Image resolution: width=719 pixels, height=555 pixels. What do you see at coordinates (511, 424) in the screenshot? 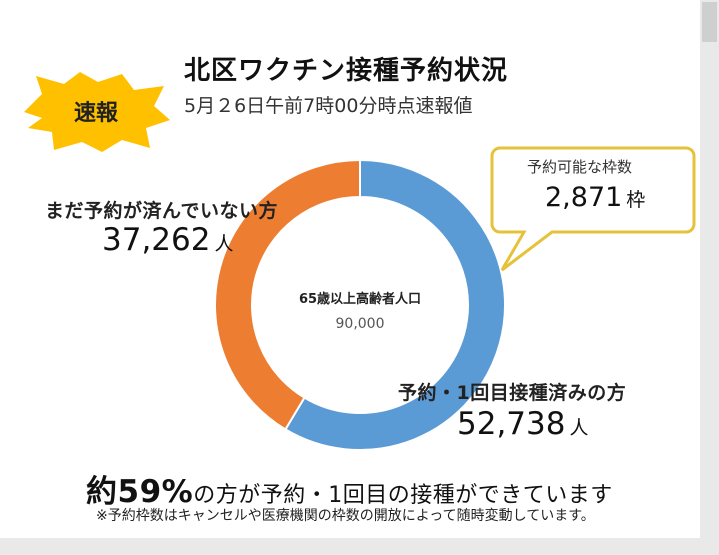
I see `booked-number: 52,738` at bounding box center [511, 424].